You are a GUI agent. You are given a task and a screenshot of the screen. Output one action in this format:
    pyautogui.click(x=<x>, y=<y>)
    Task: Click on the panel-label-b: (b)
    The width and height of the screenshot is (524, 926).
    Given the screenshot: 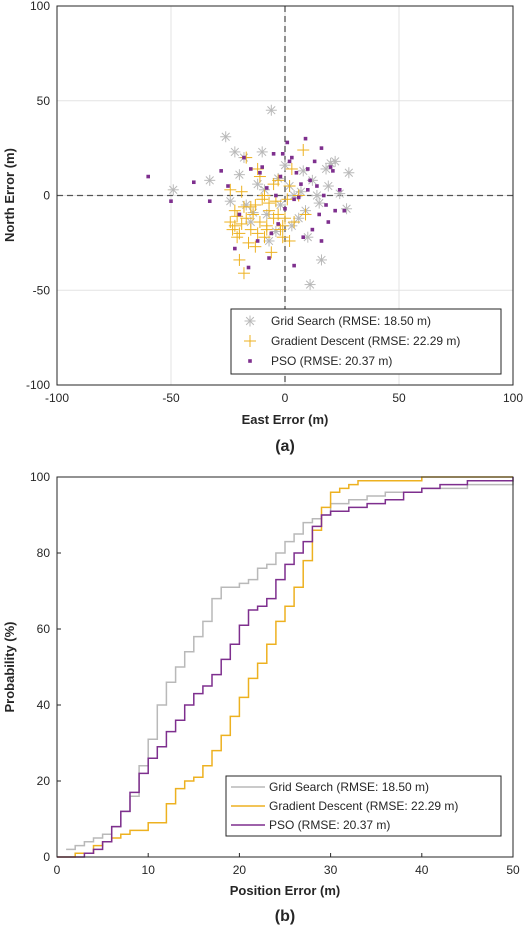 What is the action you would take?
    pyautogui.click(x=285, y=916)
    